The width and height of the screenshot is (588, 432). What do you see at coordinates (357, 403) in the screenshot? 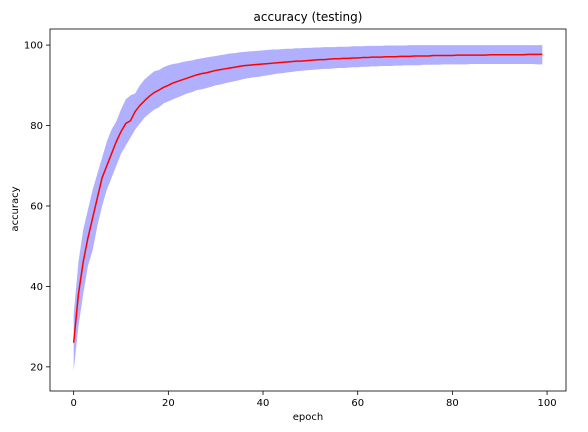
I see `x-tick-label: 60` at bounding box center [357, 403].